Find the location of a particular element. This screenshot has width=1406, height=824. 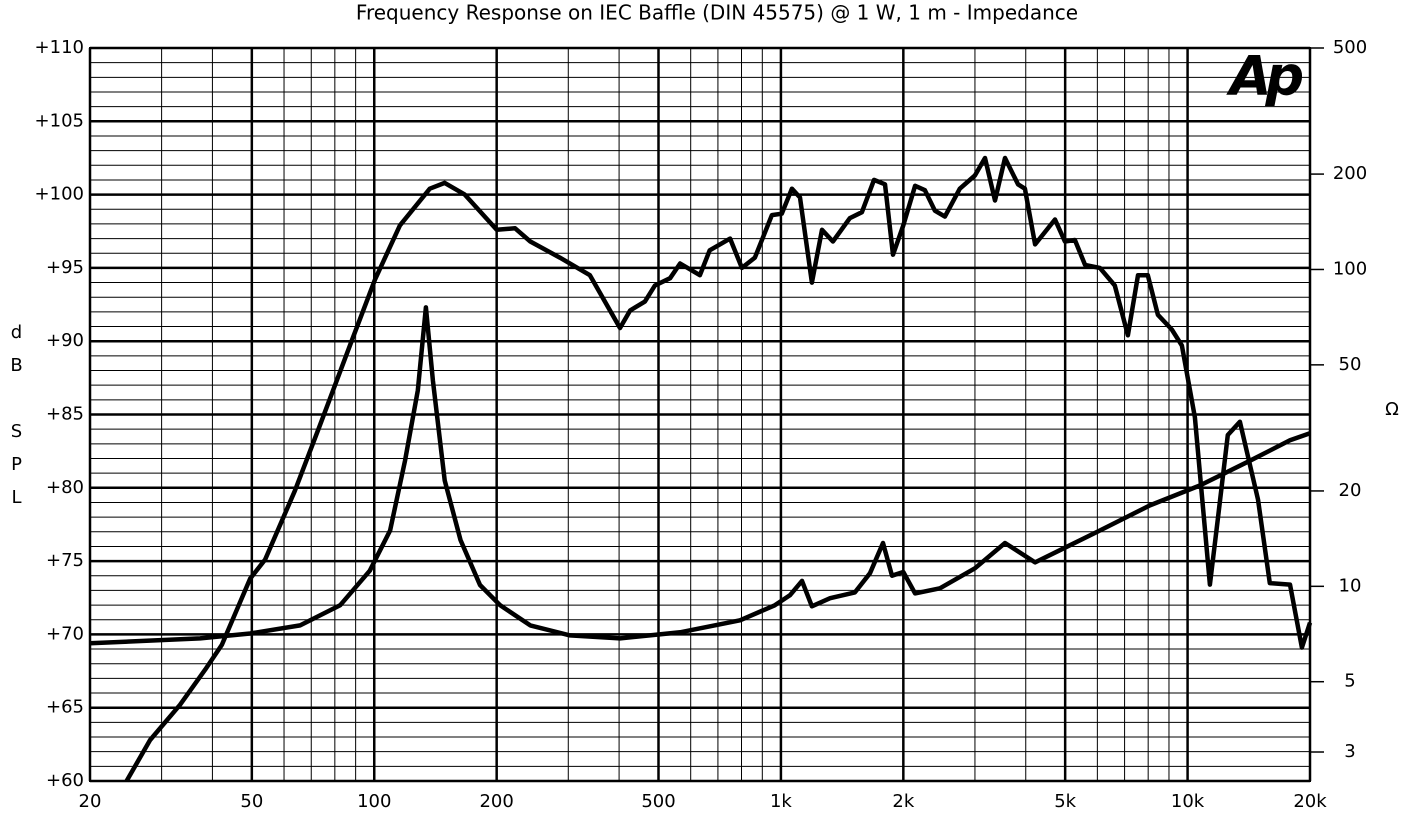

x-tick-label: 200 is located at coordinates (496, 801).